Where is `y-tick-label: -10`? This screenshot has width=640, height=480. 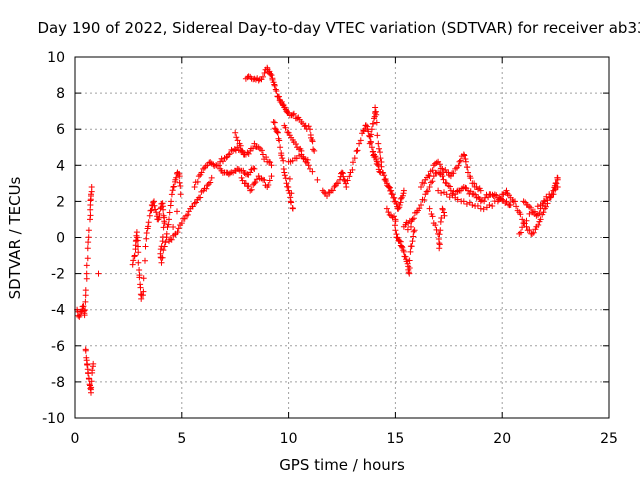 y-tick-label: -10 is located at coordinates (53, 419).